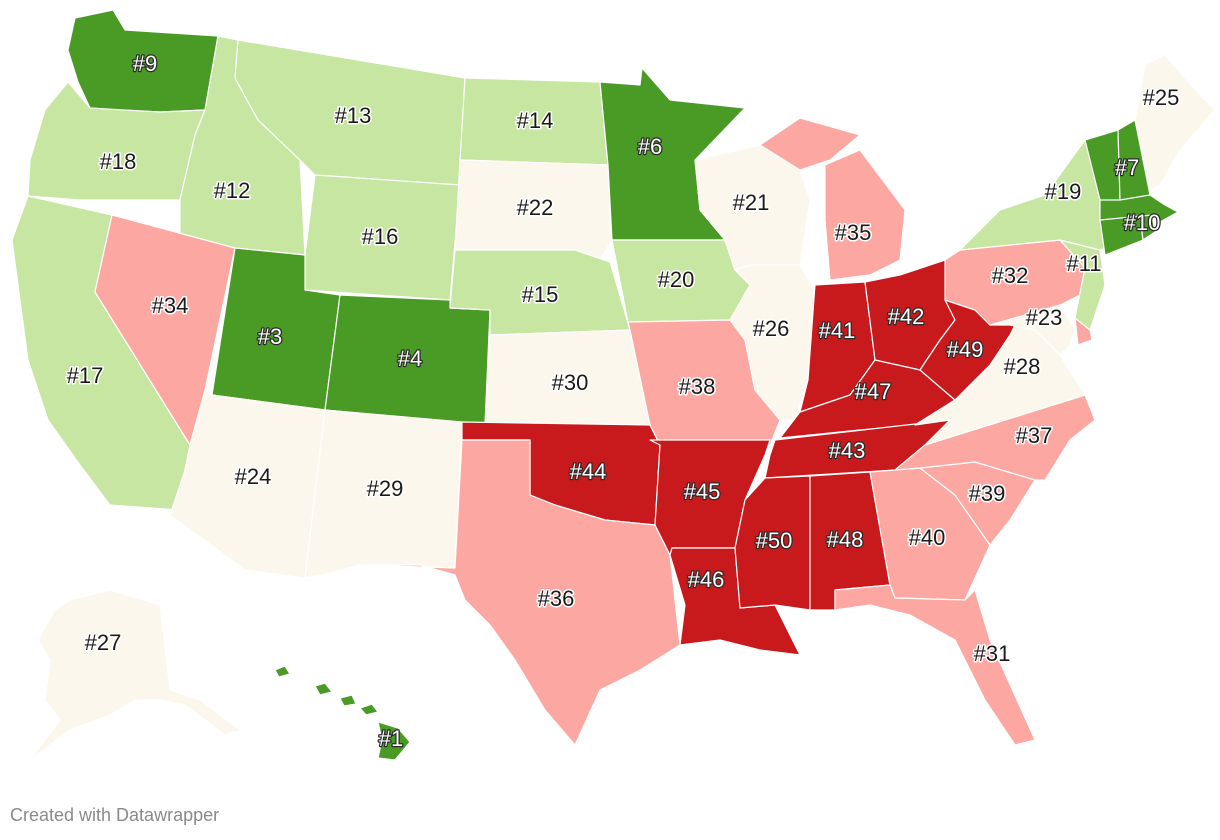 Image resolution: width=1220 pixels, height=840 pixels. I want to click on rank-label-nd: #14, so click(535, 120).